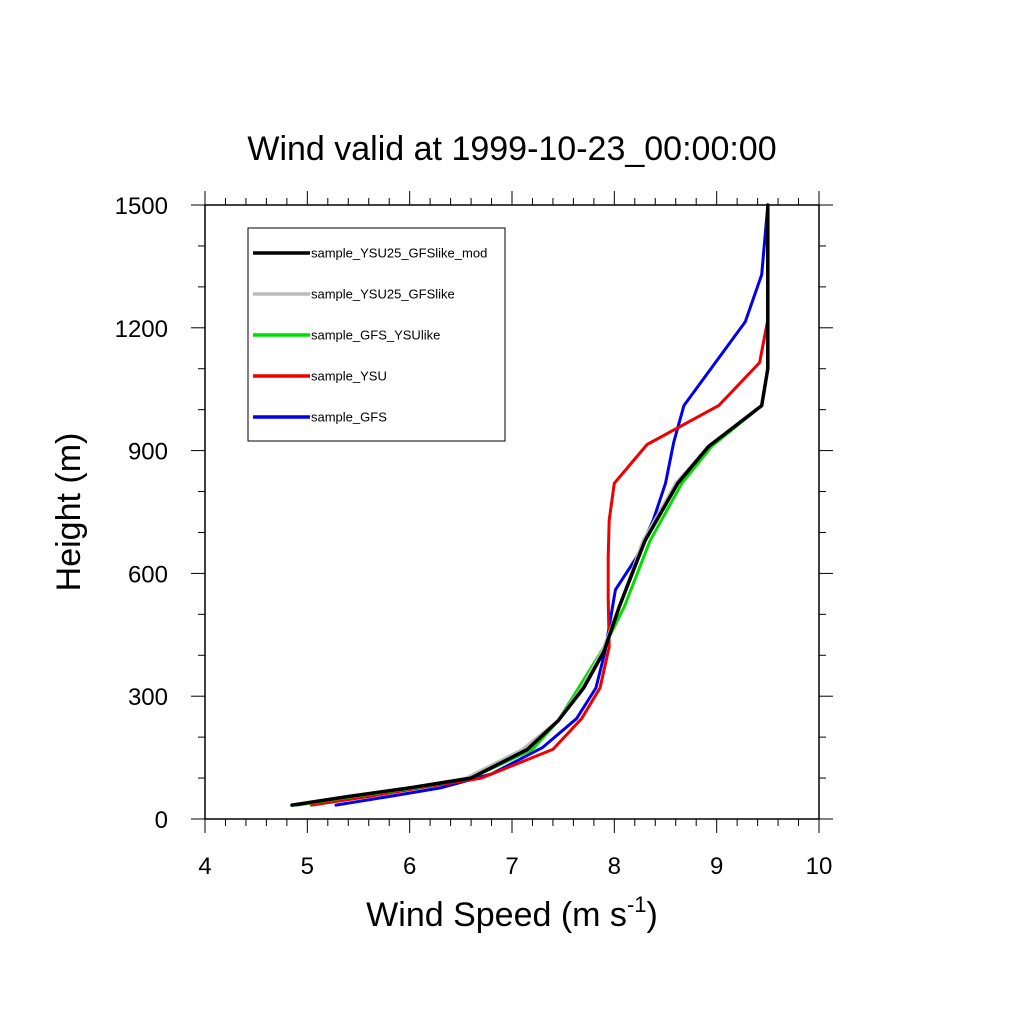 The image size is (1024, 1024). I want to click on x-axis-title: Wind Speed (m s-1), so click(512, 913).